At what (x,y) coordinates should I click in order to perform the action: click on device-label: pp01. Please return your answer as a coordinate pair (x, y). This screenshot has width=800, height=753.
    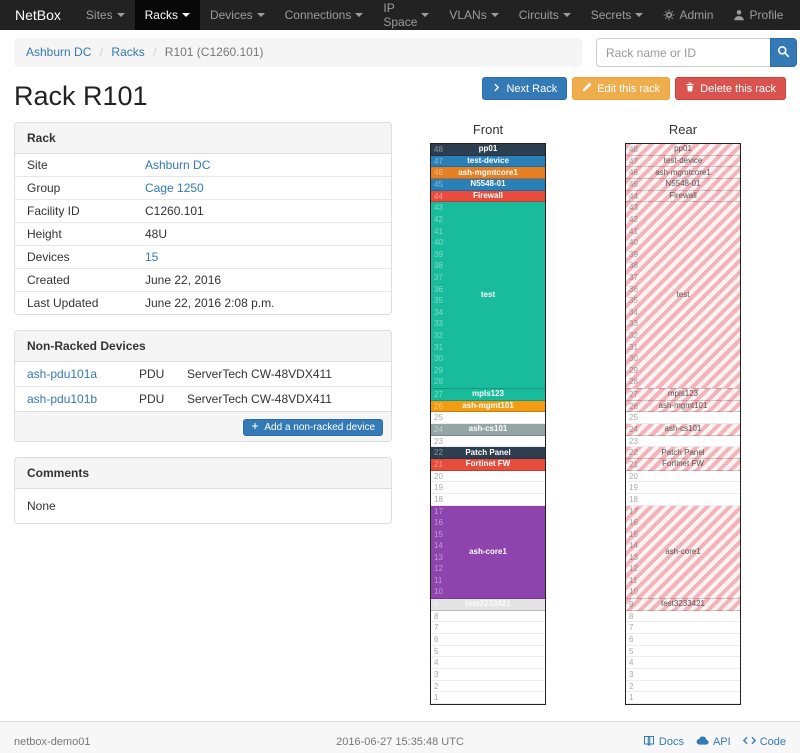
    Looking at the image, I should click on (488, 149).